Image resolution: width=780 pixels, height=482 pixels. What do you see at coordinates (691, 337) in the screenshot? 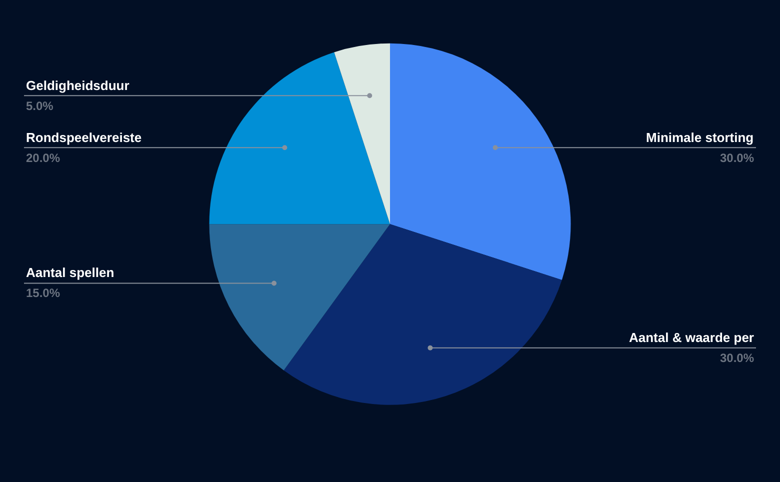
I see `slice-label: Aantal & waarde per` at bounding box center [691, 337].